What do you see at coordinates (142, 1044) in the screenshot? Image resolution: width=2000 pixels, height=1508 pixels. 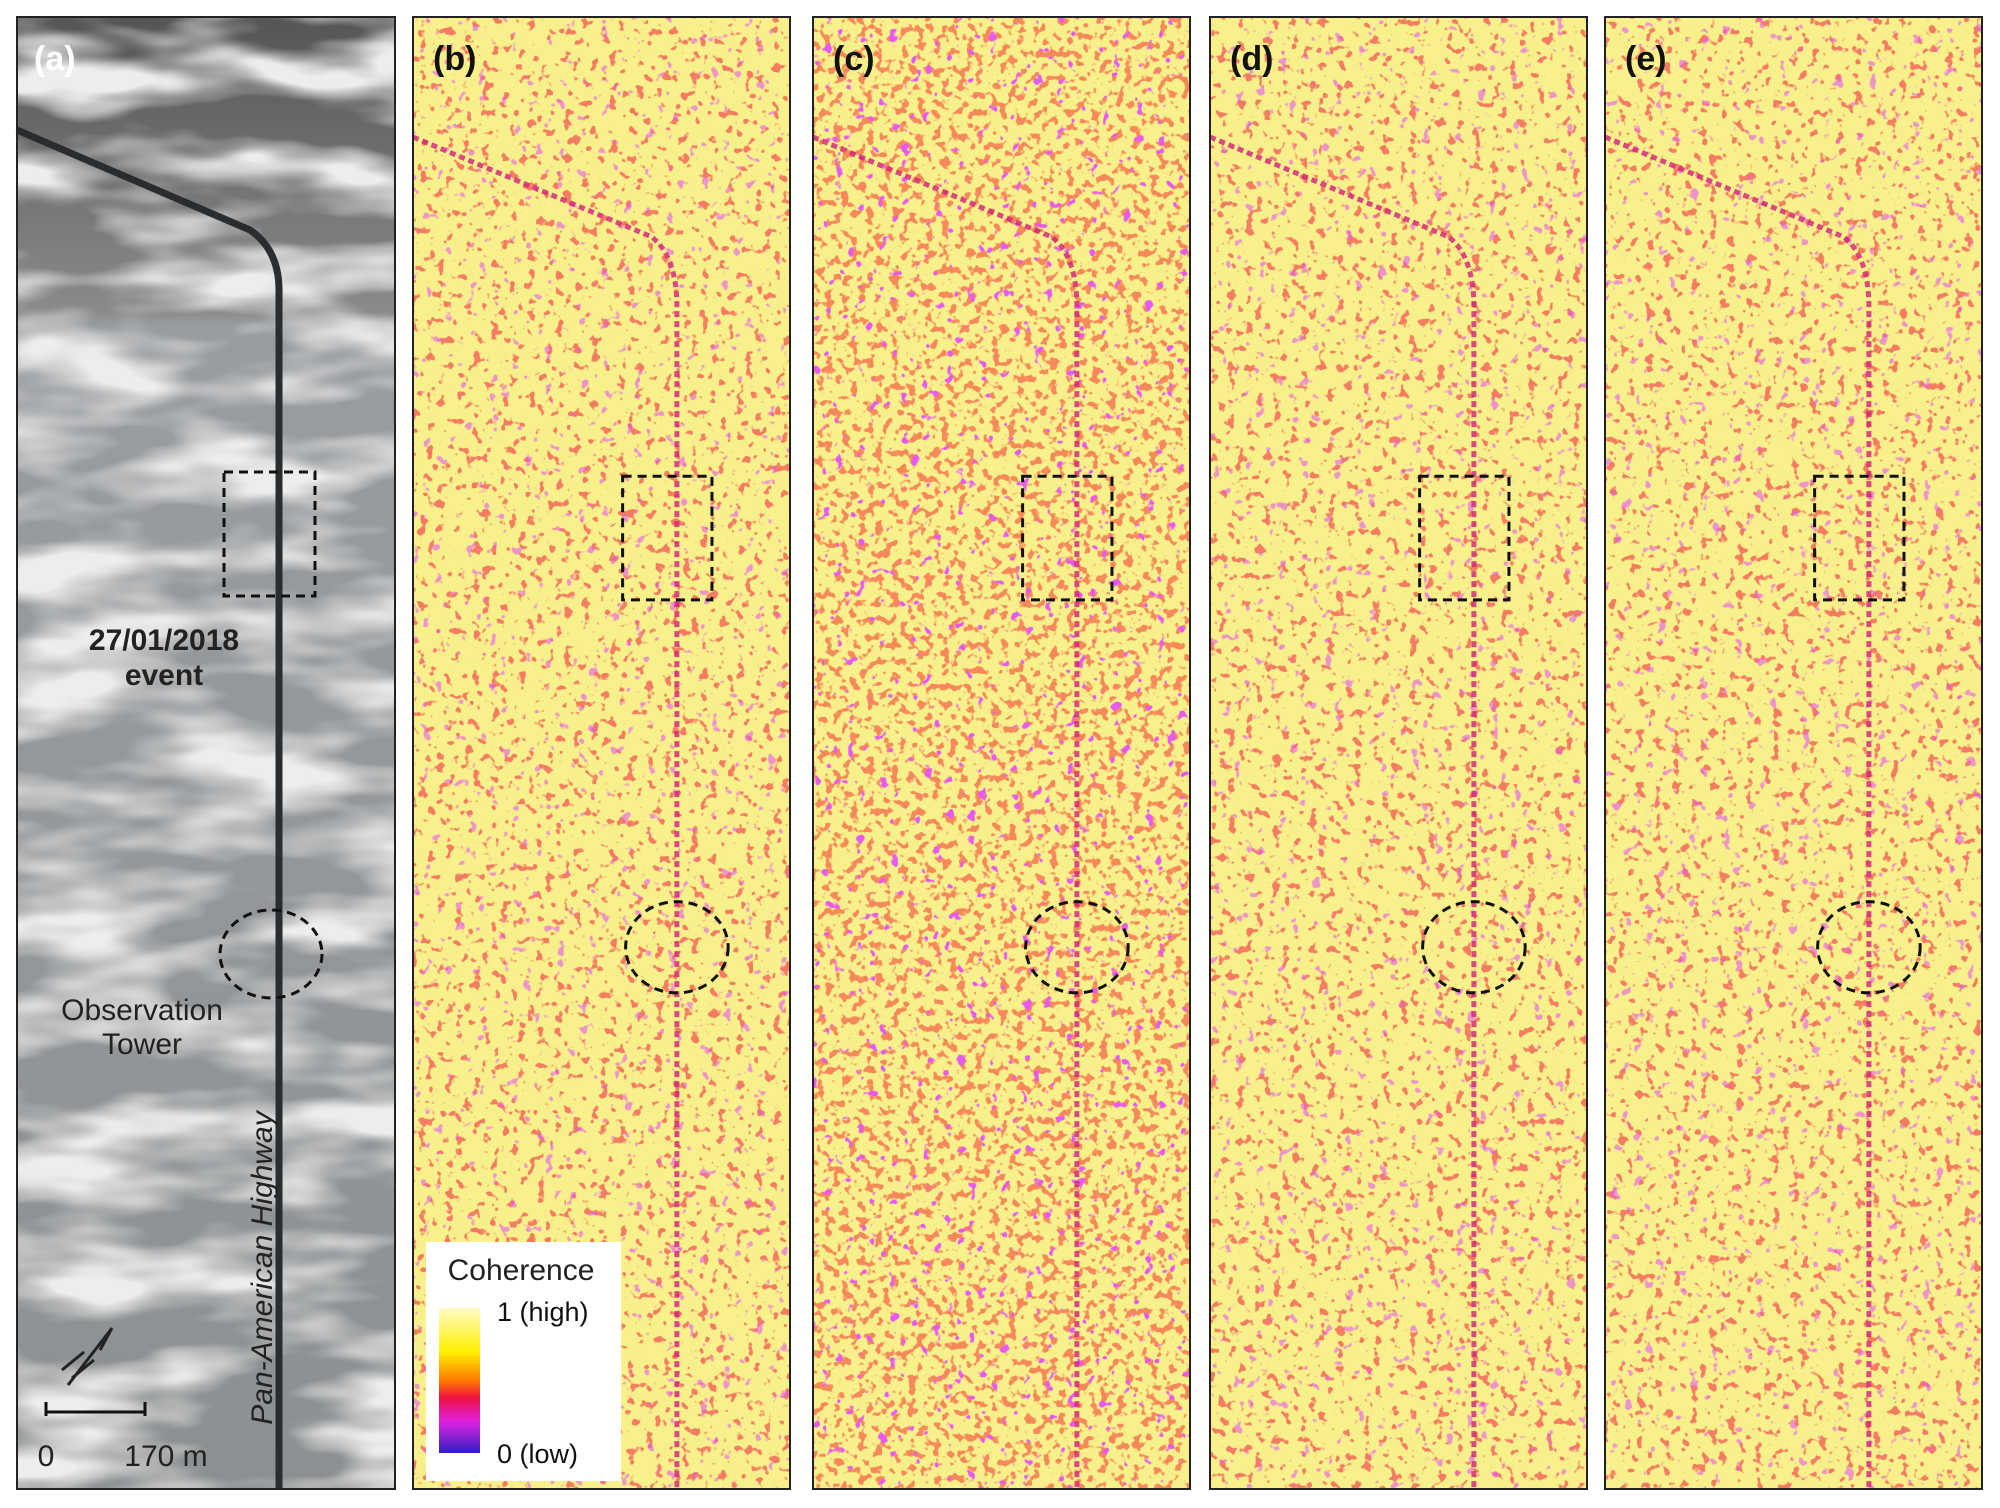 I see `tower-label: Tower` at bounding box center [142, 1044].